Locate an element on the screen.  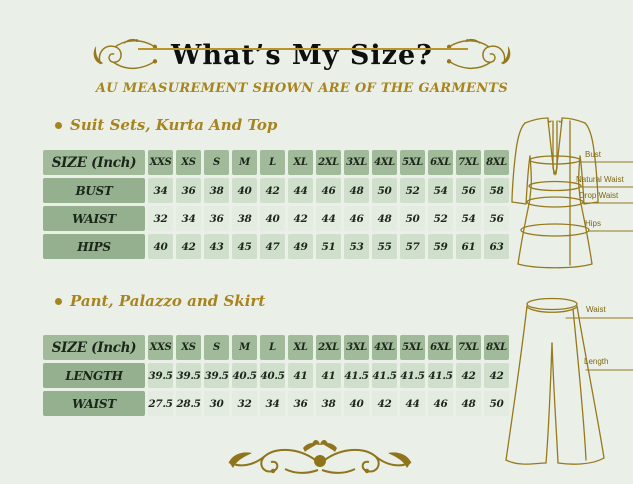
measure-value-cell: 47 is located at coordinates (272, 246).